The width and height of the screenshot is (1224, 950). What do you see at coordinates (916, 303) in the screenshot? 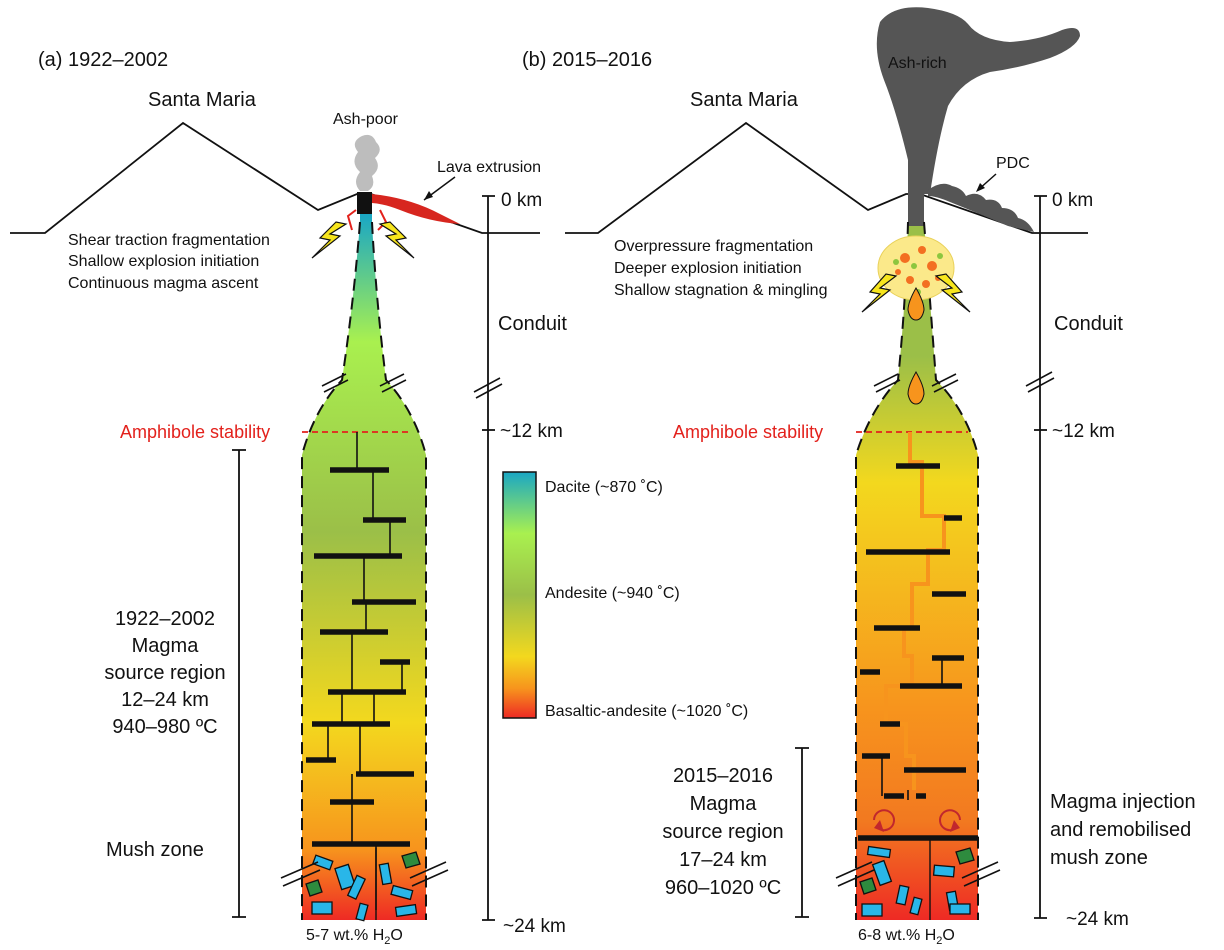
I see `panel-b-rising-drop-upper` at bounding box center [916, 303].